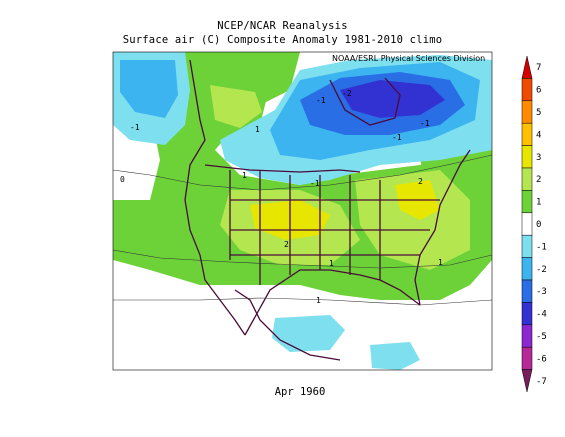 Image resolution: width=565 pixels, height=437 pixels. What do you see at coordinates (395, 356) in the screenshot?
I see `anomaly-region-cyan-caribbean` at bounding box center [395, 356].